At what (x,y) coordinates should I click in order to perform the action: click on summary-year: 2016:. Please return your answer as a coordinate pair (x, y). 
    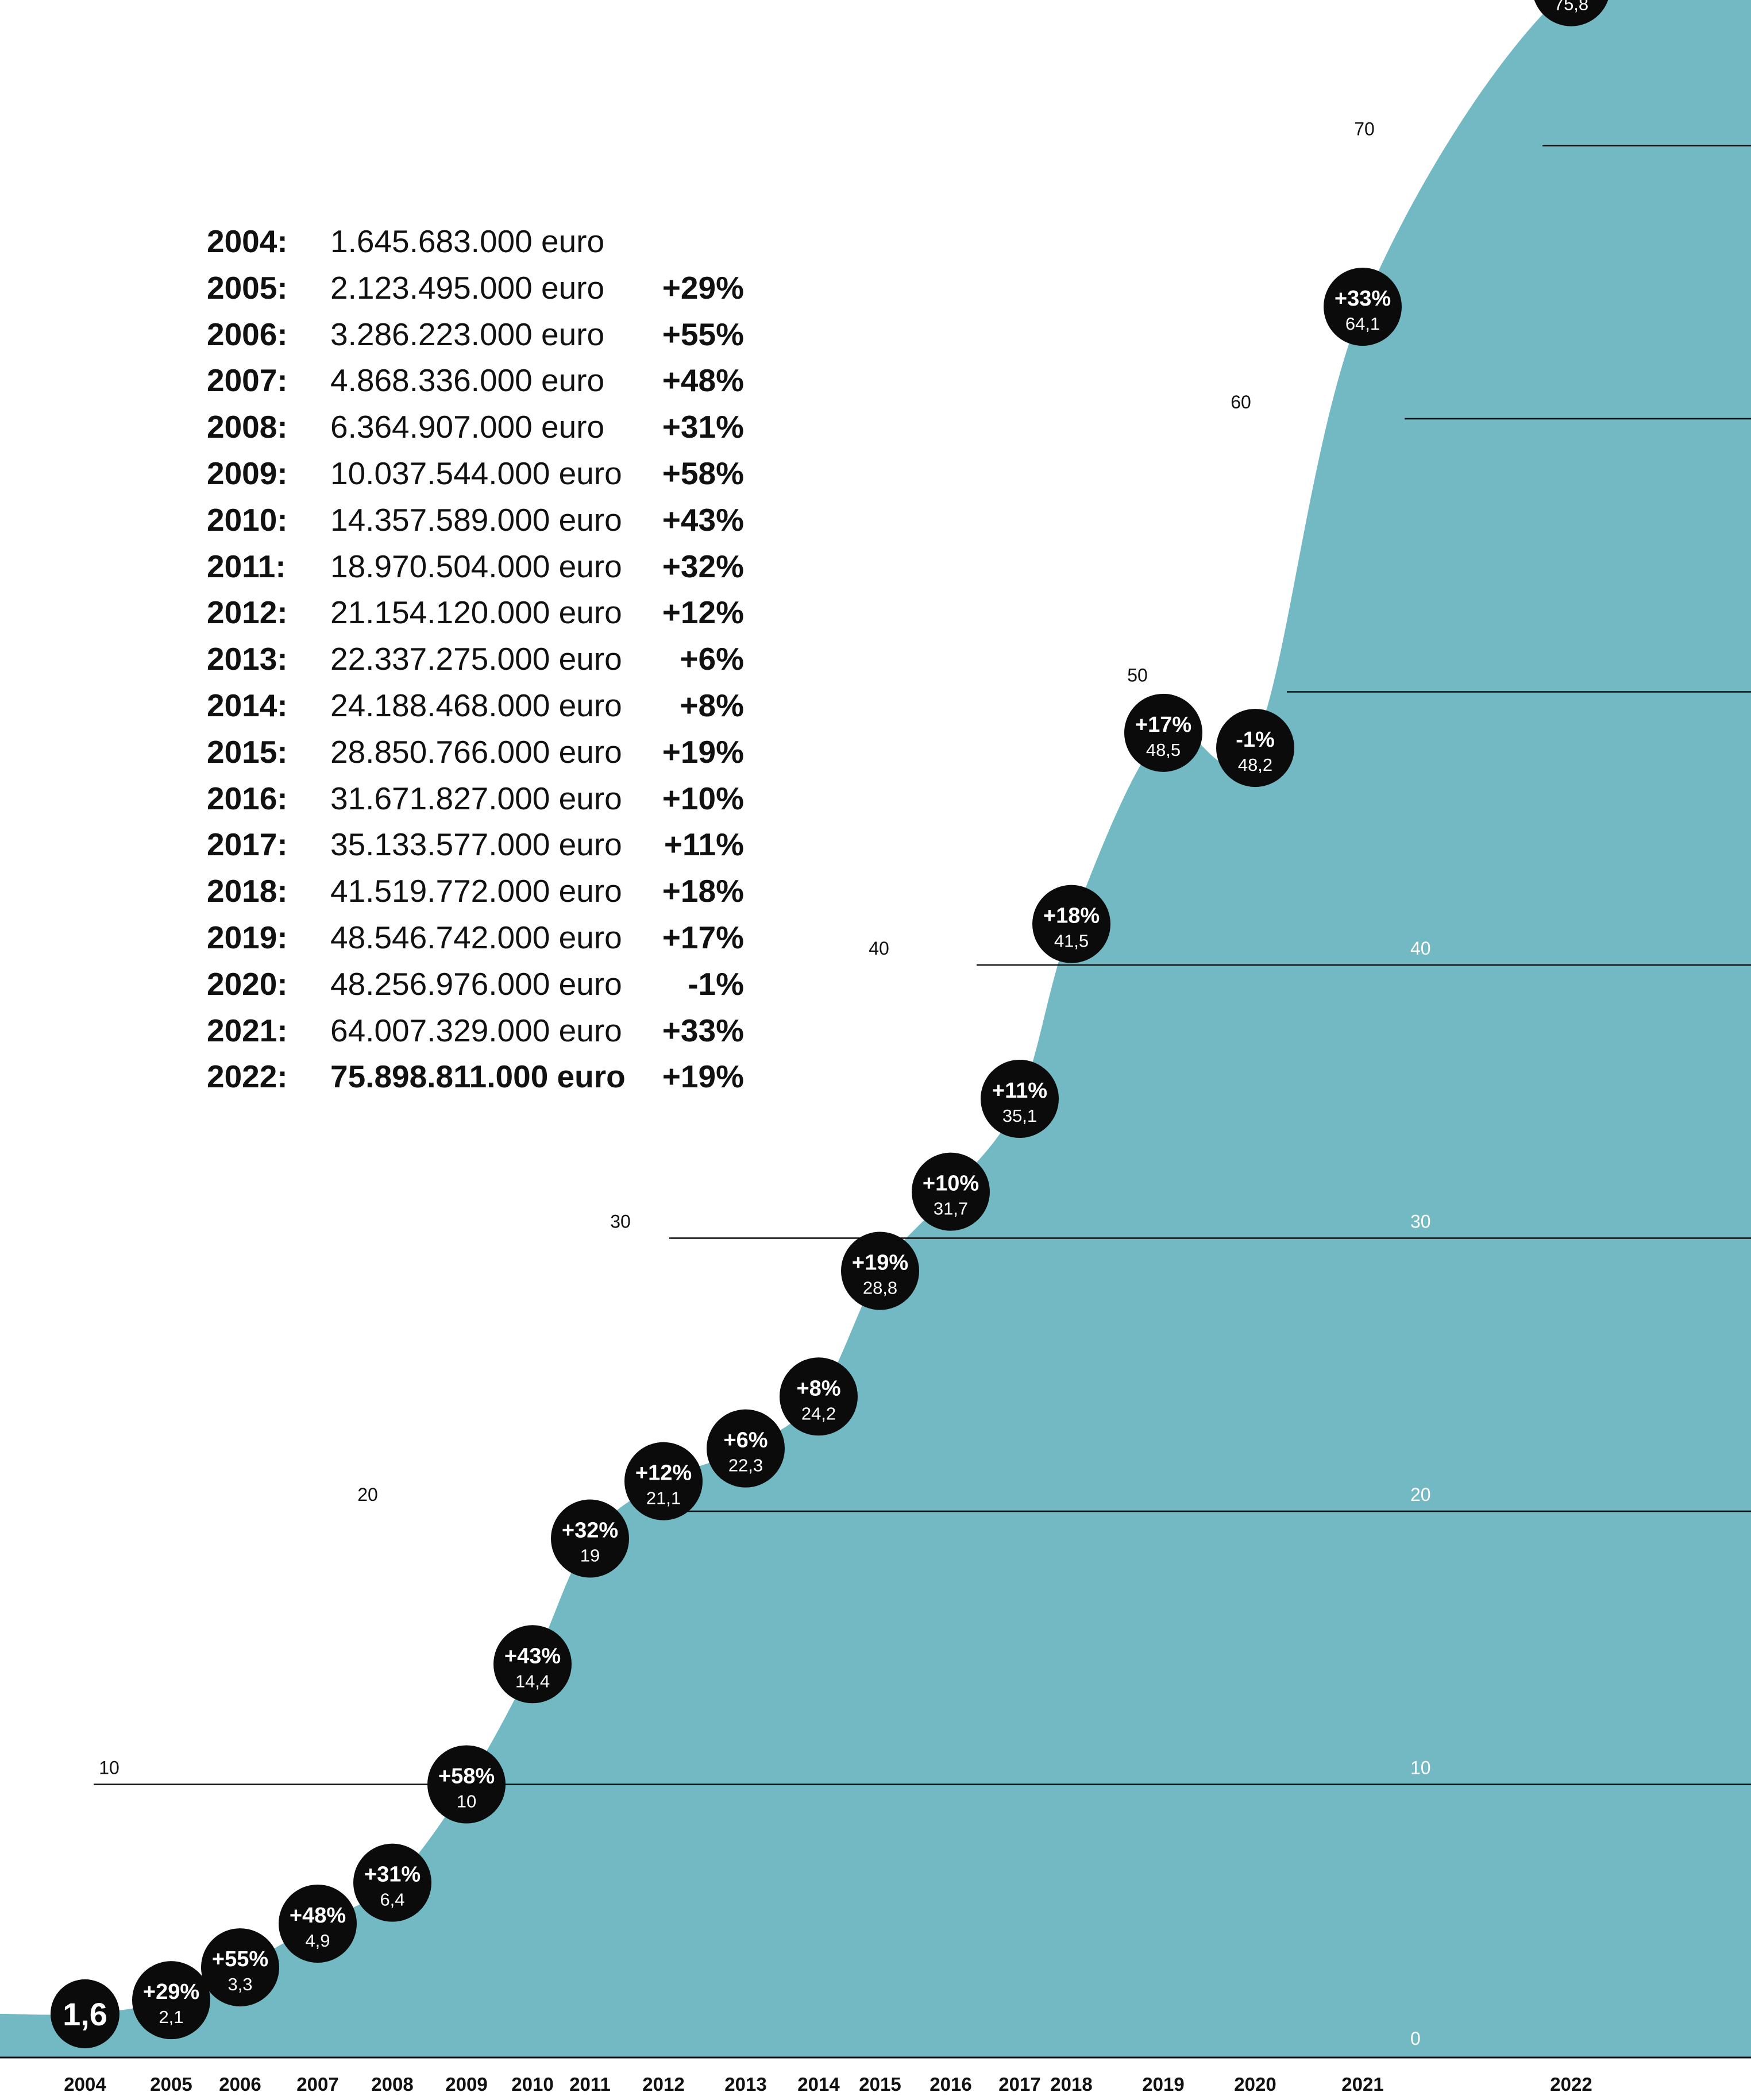
    Looking at the image, I should click on (248, 798).